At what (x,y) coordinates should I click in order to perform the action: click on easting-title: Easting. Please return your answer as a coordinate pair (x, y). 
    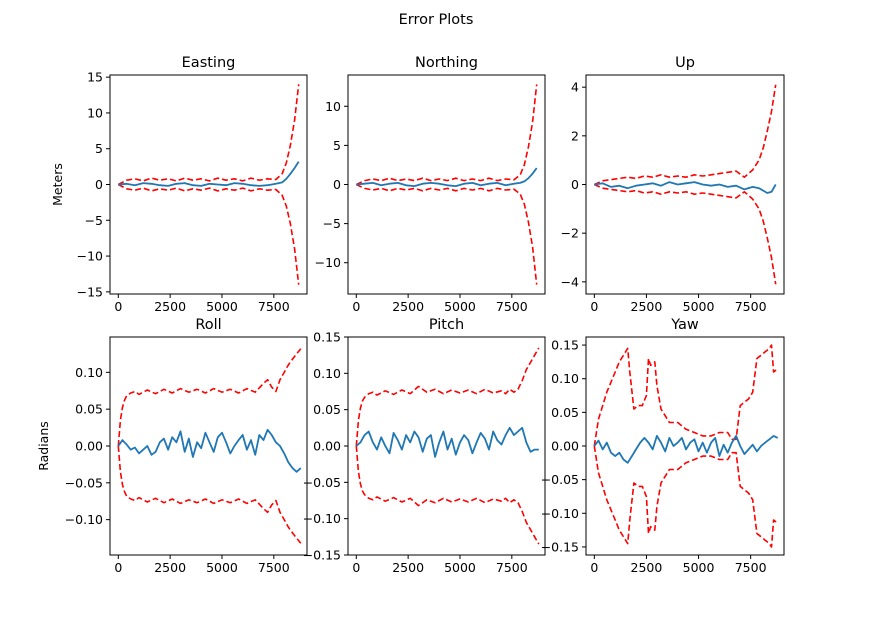
    Looking at the image, I should click on (209, 63).